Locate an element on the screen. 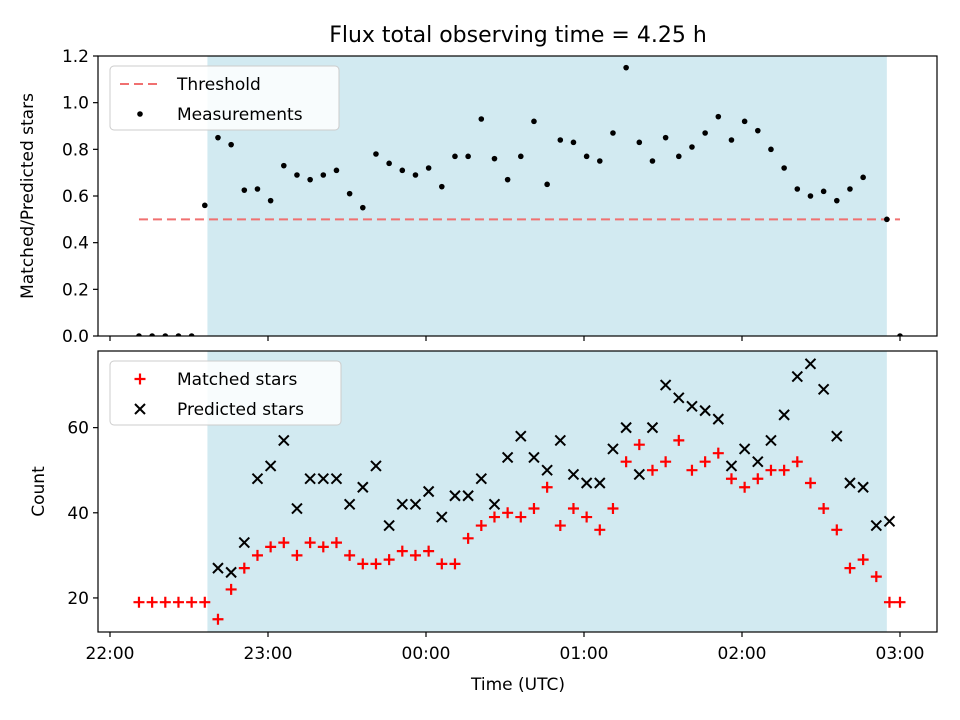 This screenshot has width=960, height=720. y-axis-label: Count is located at coordinates (39, 491).